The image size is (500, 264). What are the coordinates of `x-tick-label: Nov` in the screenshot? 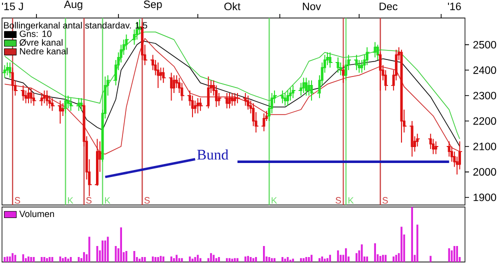 It's located at (311, 6).